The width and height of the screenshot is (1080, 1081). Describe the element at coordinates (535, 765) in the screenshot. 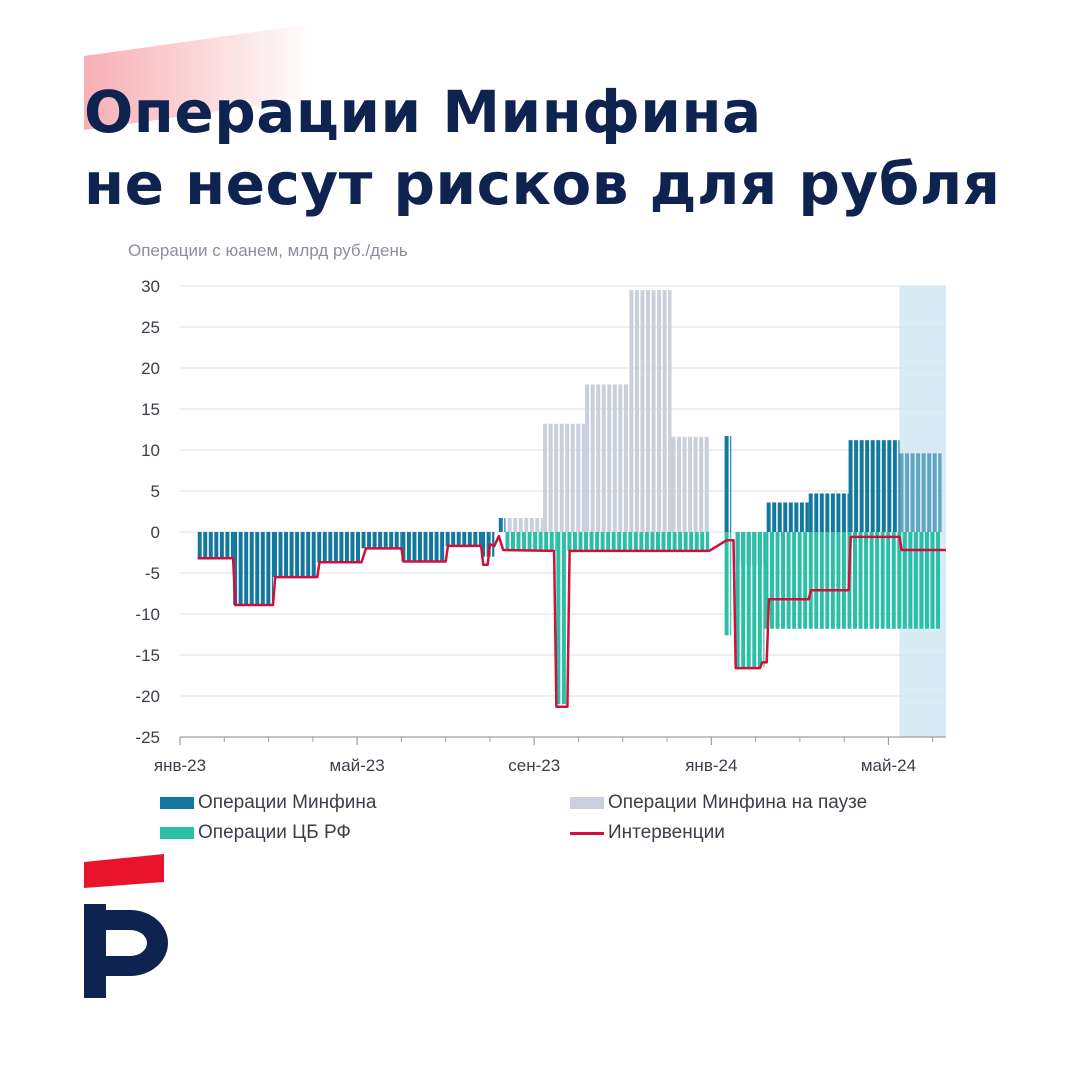

I see `x-tick-labels: янв-23 май-23 сен-23 янв-24 май-24` at that location.